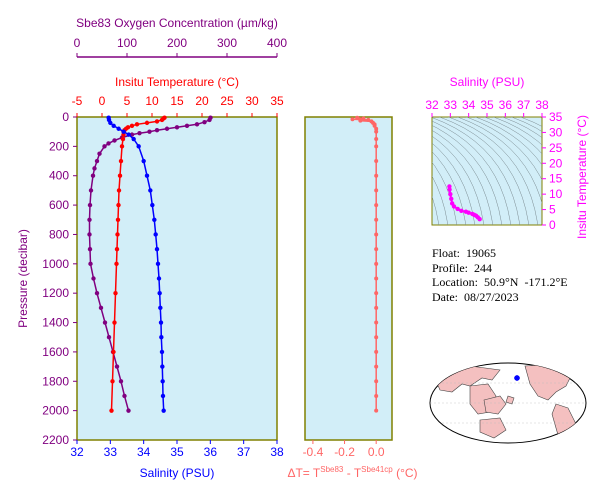 This screenshot has width=610, height=504. Describe the element at coordinates (177, 101) in the screenshot. I see `temperature-tick-label: 15` at that location.